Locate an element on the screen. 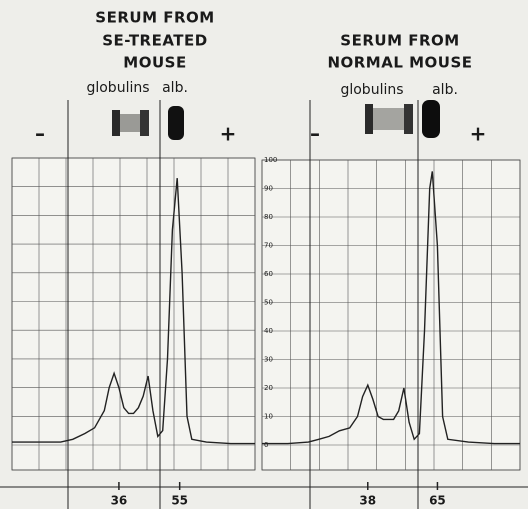  title-line: SE-TREATED is located at coordinates (154, 41).